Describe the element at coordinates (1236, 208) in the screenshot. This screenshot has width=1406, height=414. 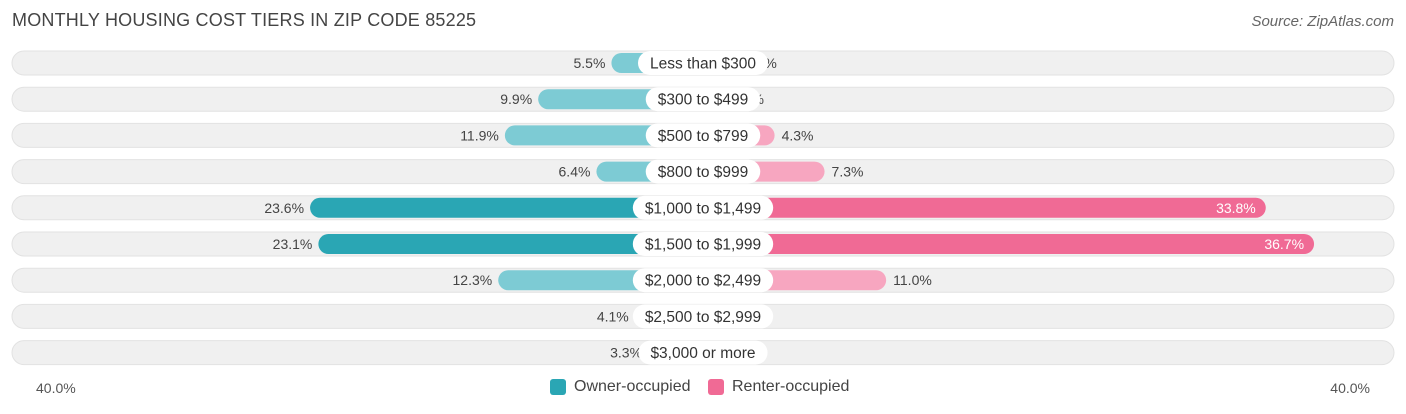
I see `renter-value-label: 33.8%` at that location.